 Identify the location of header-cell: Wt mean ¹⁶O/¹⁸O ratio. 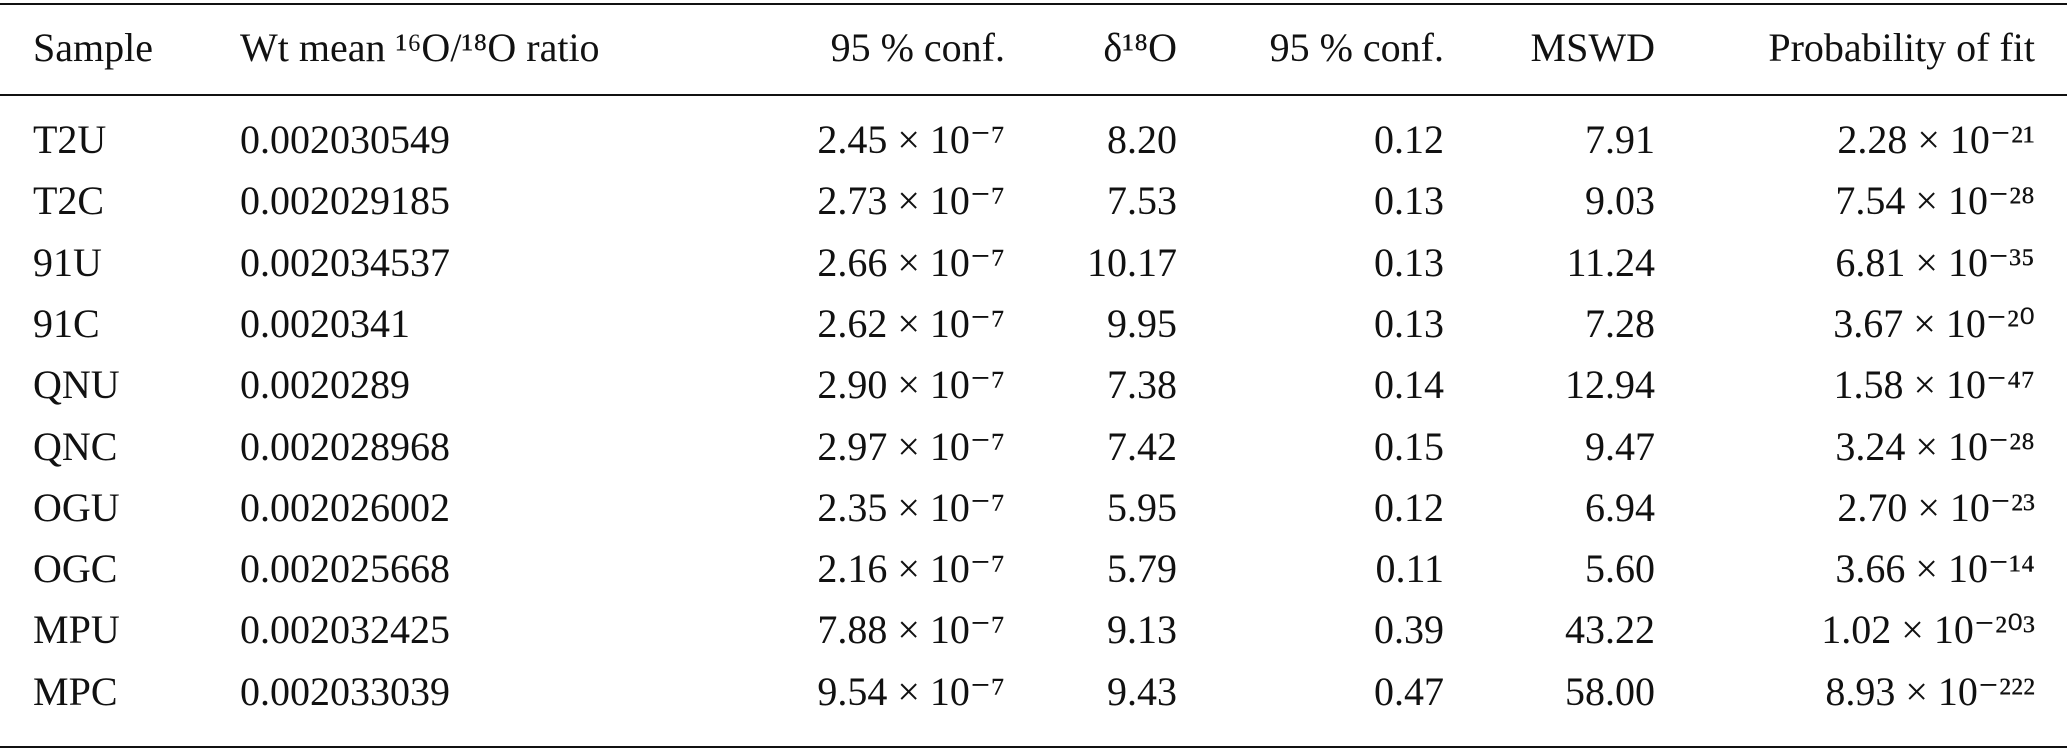
(420, 47).